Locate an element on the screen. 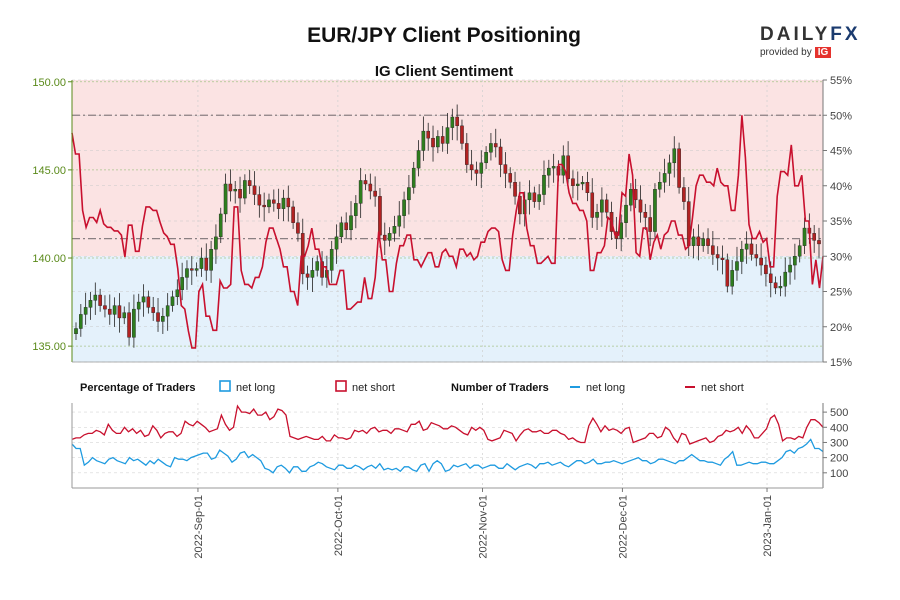 This screenshot has width=900, height=600. logo-tagline: provided by IG is located at coordinates (815, 52).